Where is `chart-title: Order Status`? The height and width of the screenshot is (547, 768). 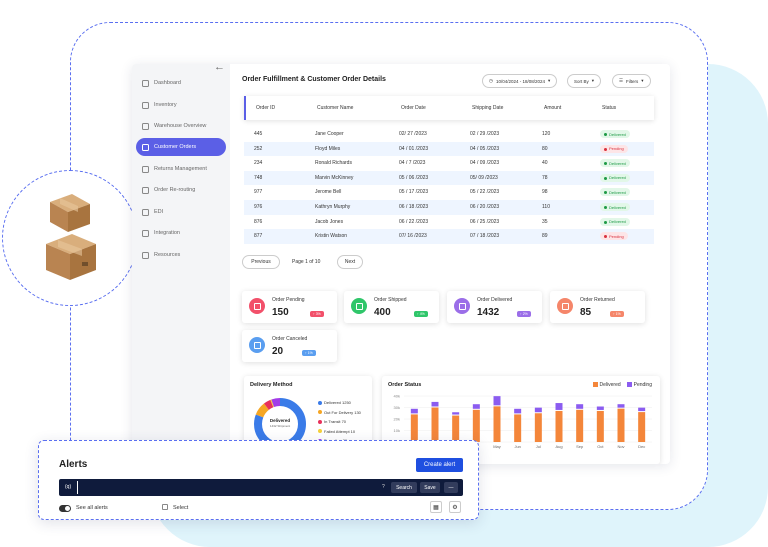 chart-title: Order Status is located at coordinates (405, 385).